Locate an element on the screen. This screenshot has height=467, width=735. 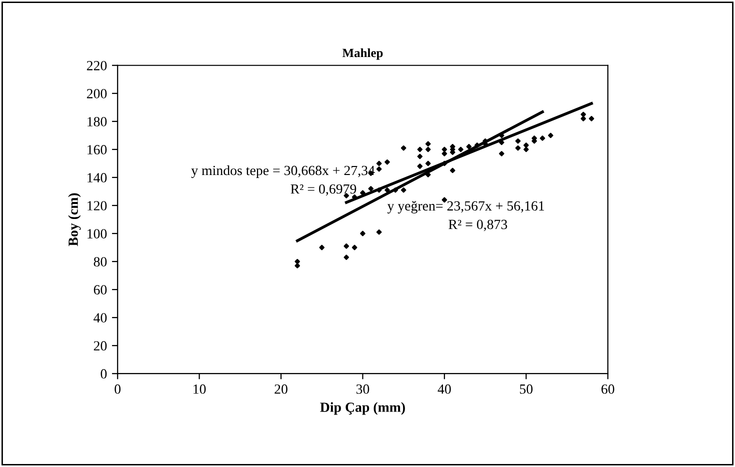
x-tick-label: 0 is located at coordinates (117, 389).